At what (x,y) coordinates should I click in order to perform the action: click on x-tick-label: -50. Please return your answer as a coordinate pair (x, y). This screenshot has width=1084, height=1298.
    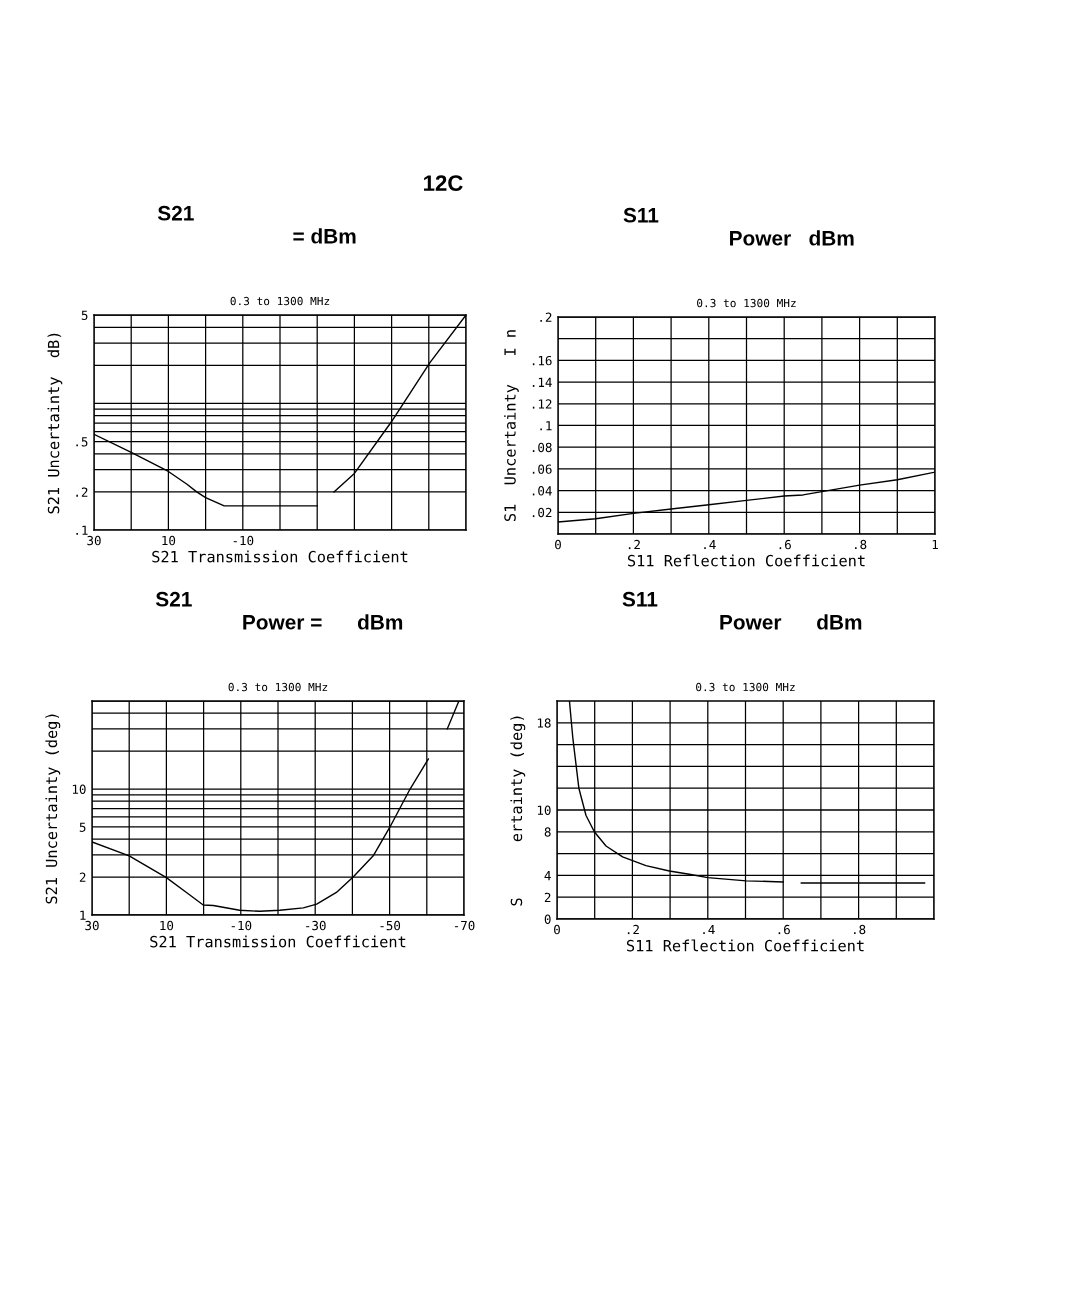
    Looking at the image, I should click on (390, 925).